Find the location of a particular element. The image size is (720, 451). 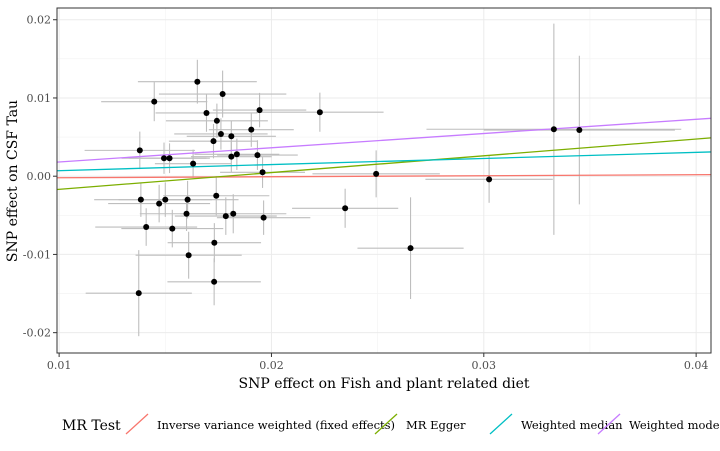

y-tick-label: -0.02 is located at coordinates (37, 333).